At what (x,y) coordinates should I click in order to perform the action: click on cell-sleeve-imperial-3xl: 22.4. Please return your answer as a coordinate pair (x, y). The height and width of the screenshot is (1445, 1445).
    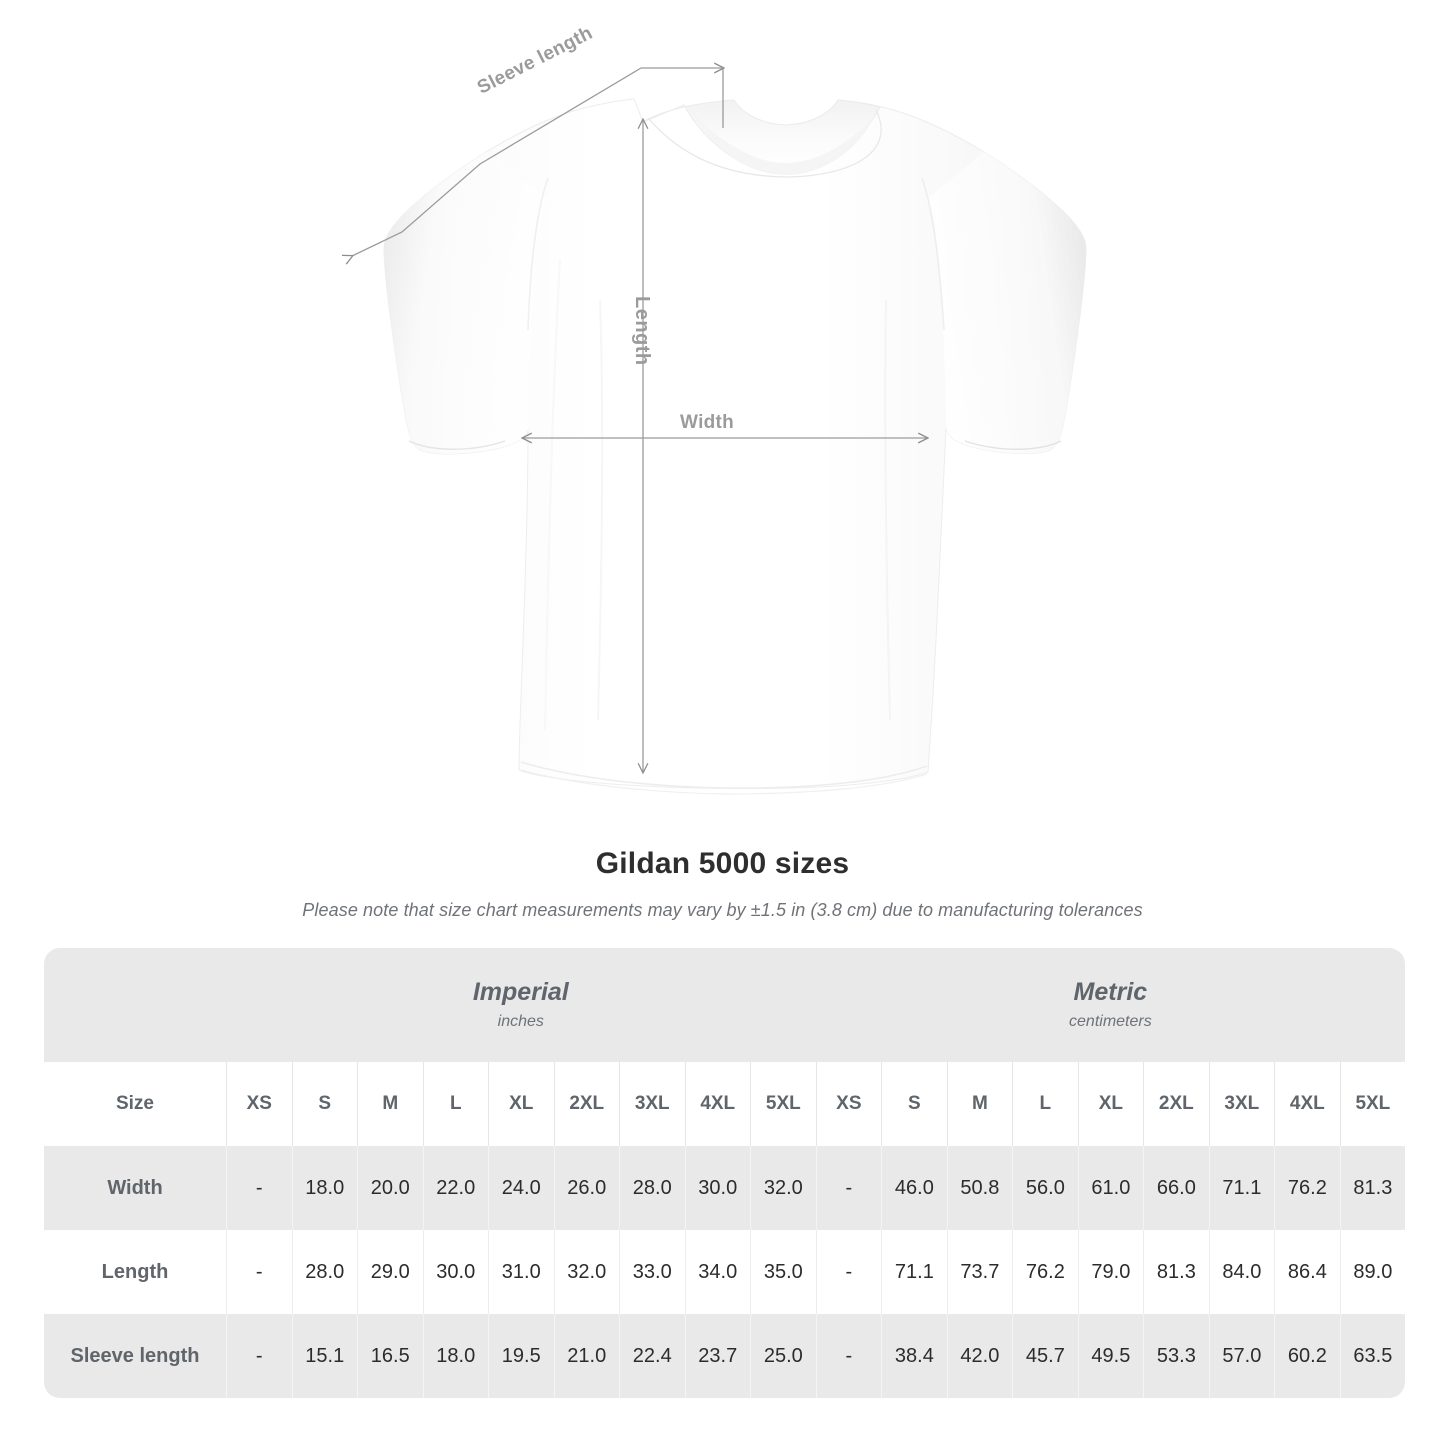
    Looking at the image, I should click on (652, 1356).